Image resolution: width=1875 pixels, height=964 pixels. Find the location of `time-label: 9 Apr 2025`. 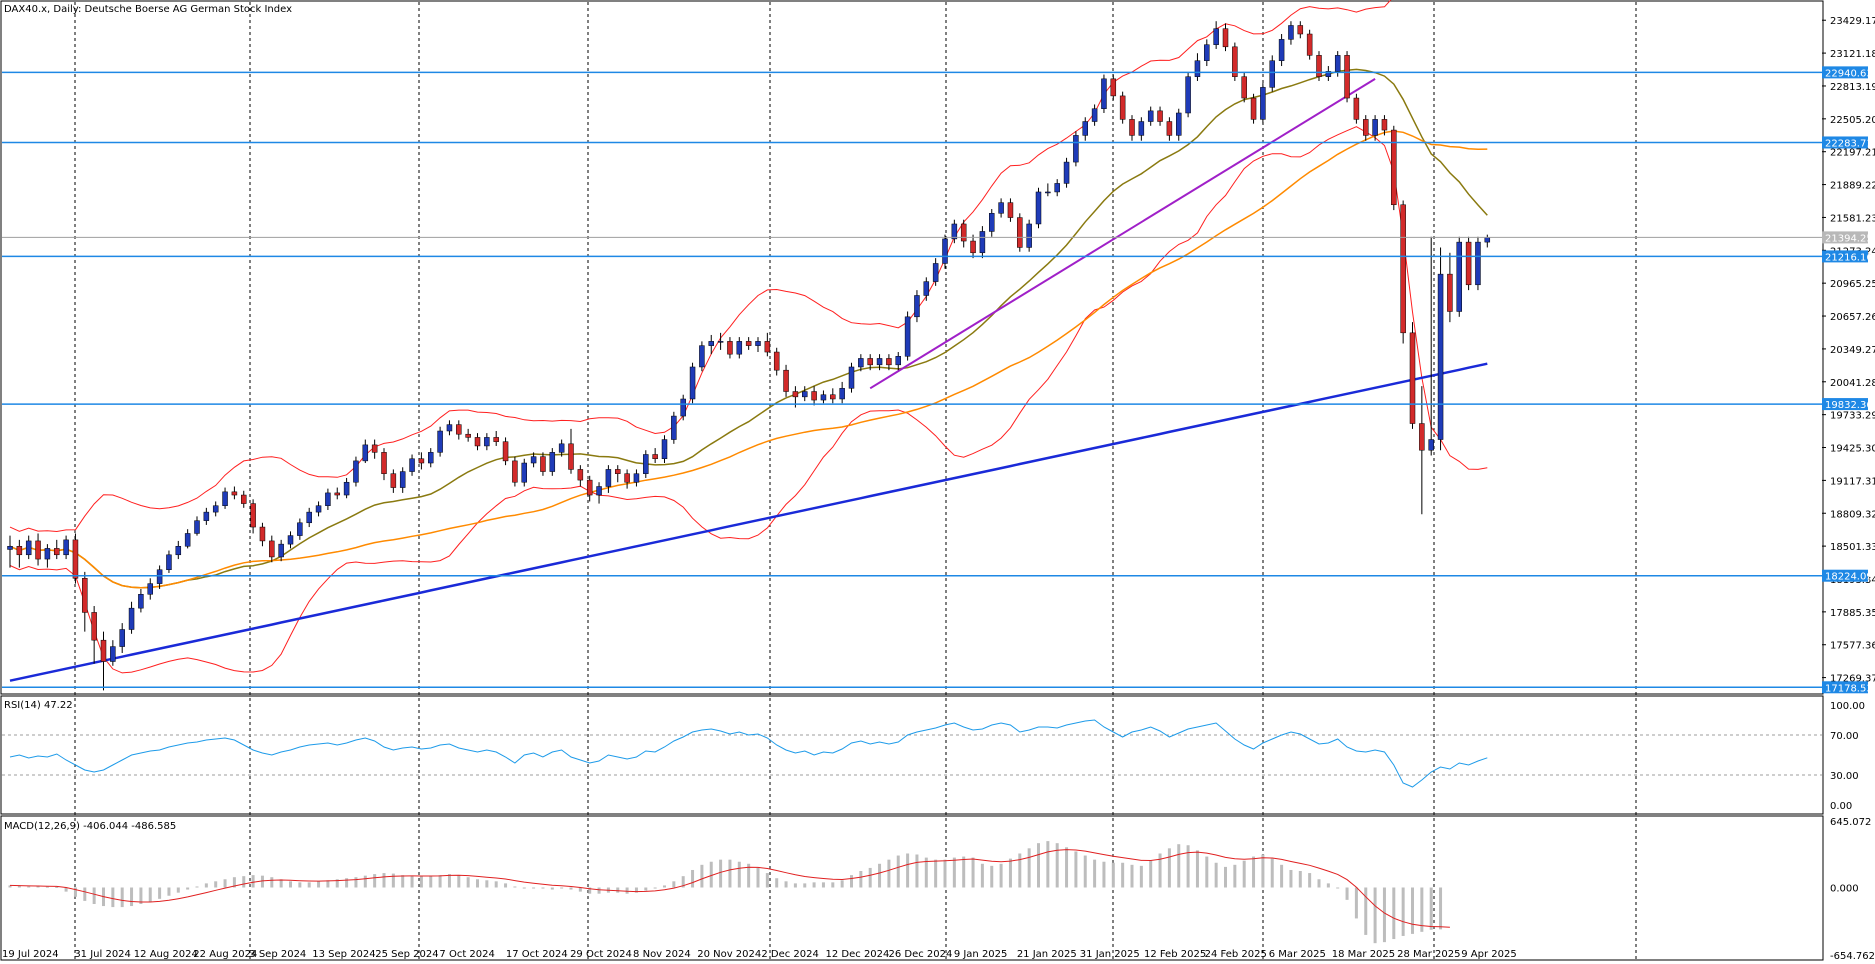

time-label: 9 Apr 2025 is located at coordinates (1488, 954).